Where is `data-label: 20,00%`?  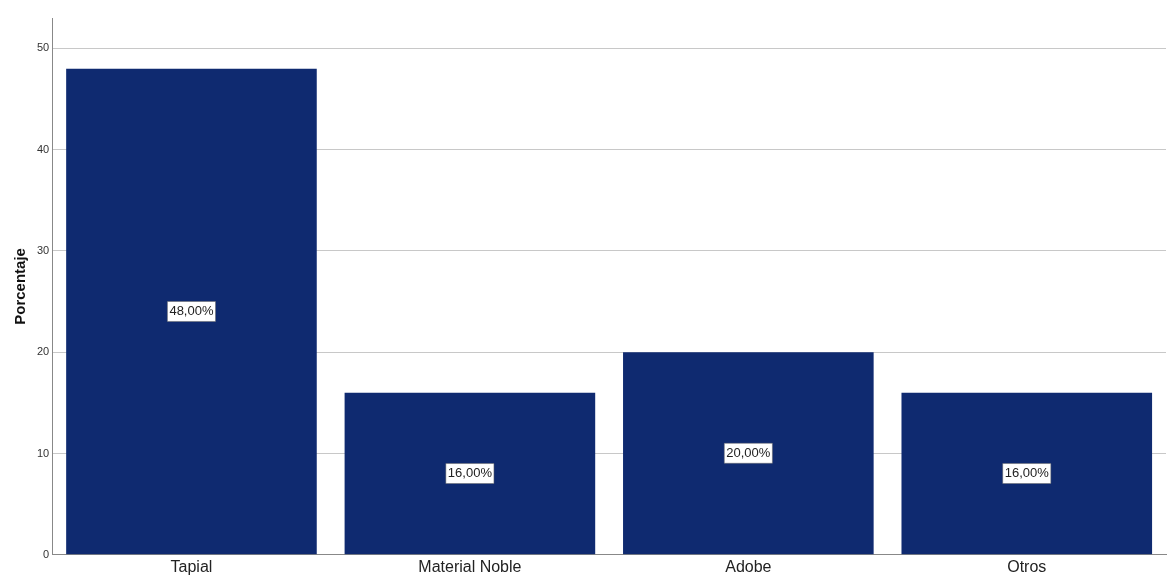 data-label: 20,00% is located at coordinates (748, 452).